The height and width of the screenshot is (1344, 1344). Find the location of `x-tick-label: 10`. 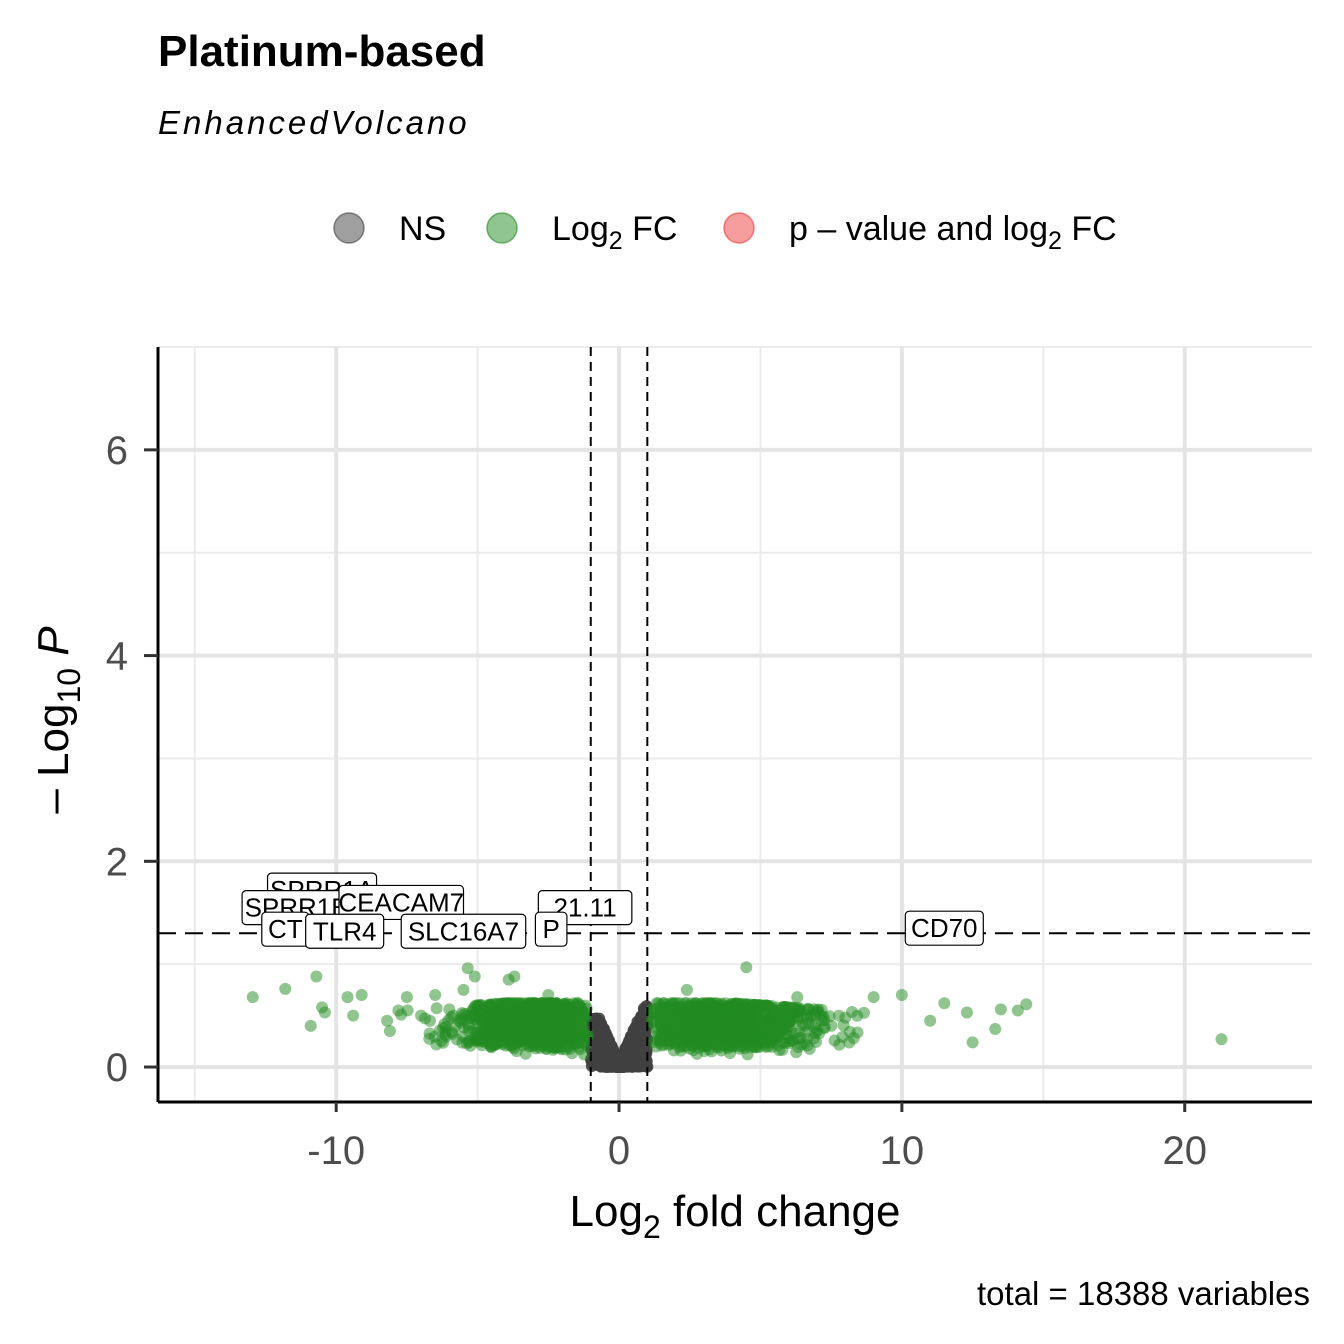

x-tick-label: 10 is located at coordinates (902, 1151).